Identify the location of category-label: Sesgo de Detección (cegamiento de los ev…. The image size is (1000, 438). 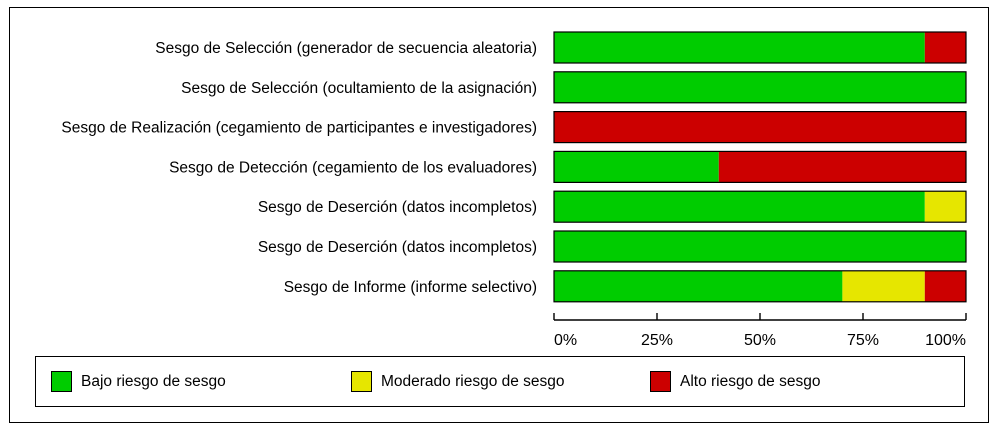
(353, 167).